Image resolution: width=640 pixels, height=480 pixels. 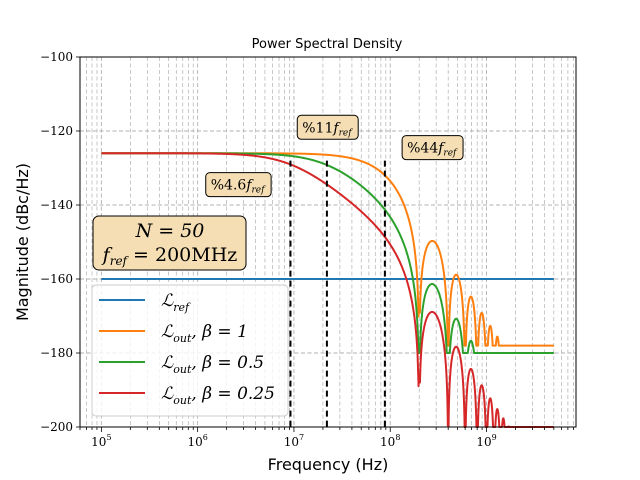 I want to click on legend-label: ℒout, β = 0.5, so click(x=212, y=364).